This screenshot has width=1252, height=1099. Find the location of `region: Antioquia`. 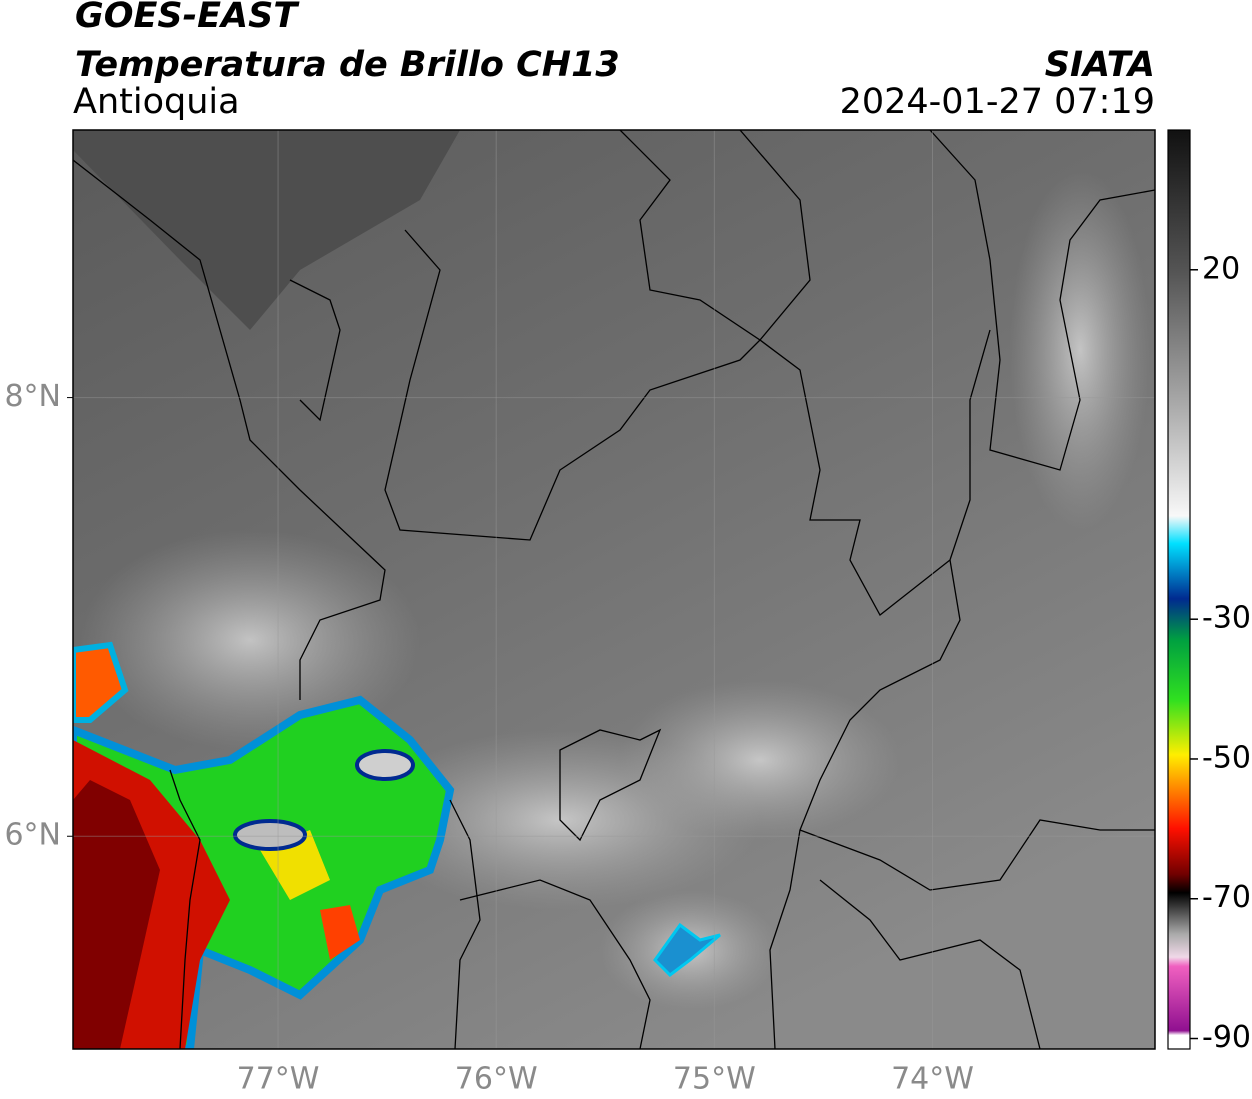

region: Antioquia is located at coordinates (156, 102).